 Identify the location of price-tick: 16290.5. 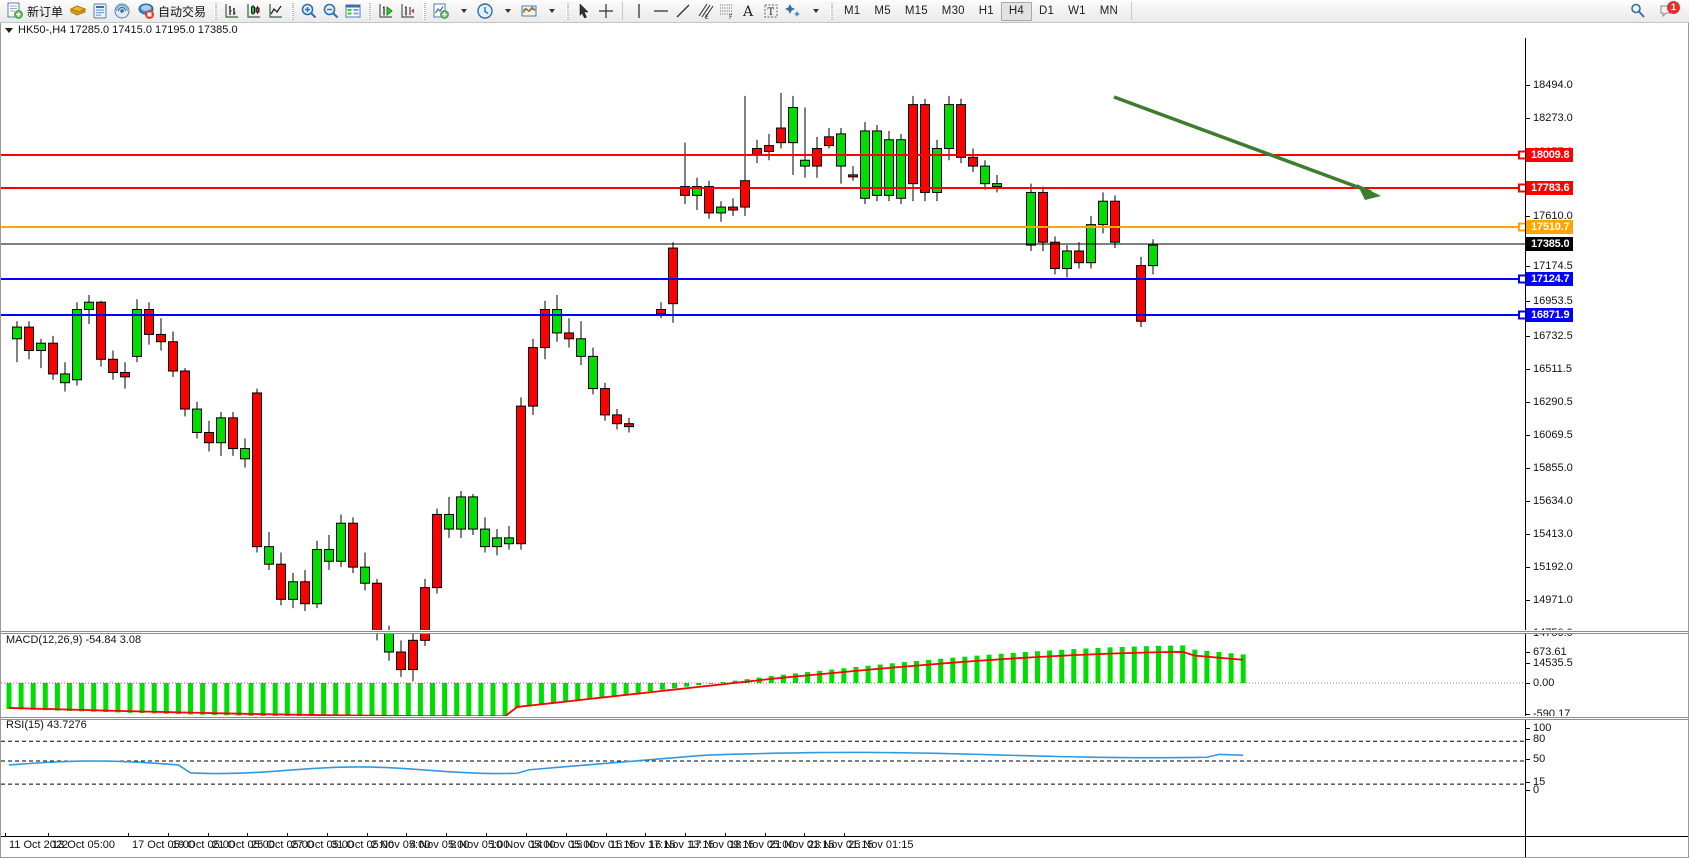
(1549, 402).